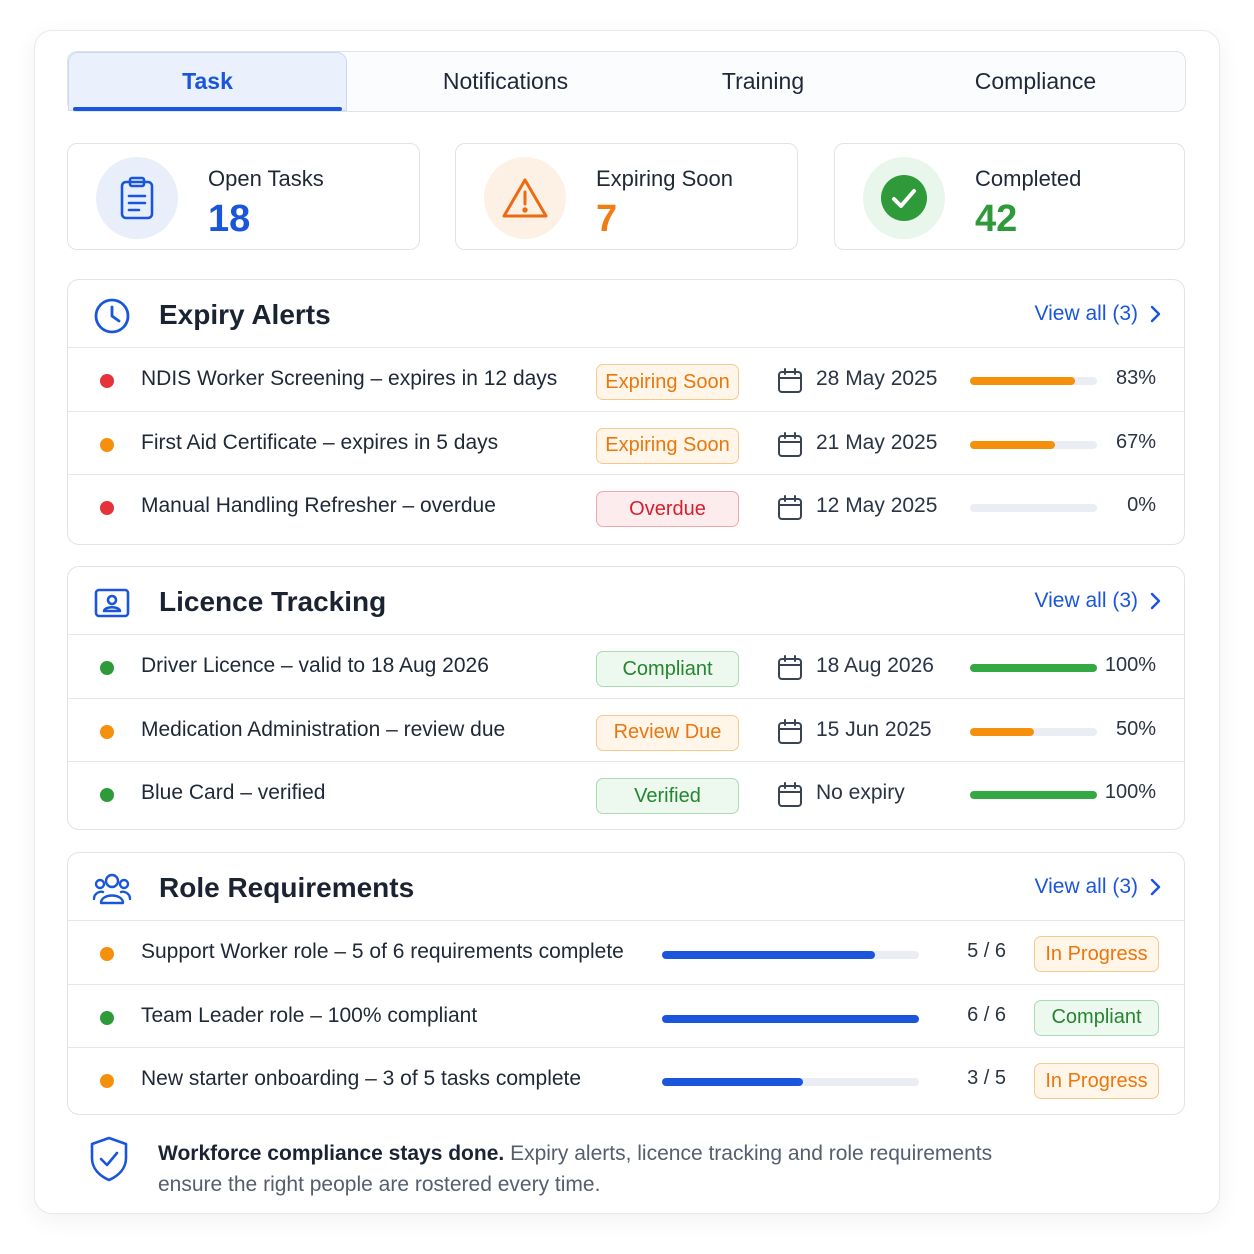  I want to click on tab-training: Training, so click(763, 81).